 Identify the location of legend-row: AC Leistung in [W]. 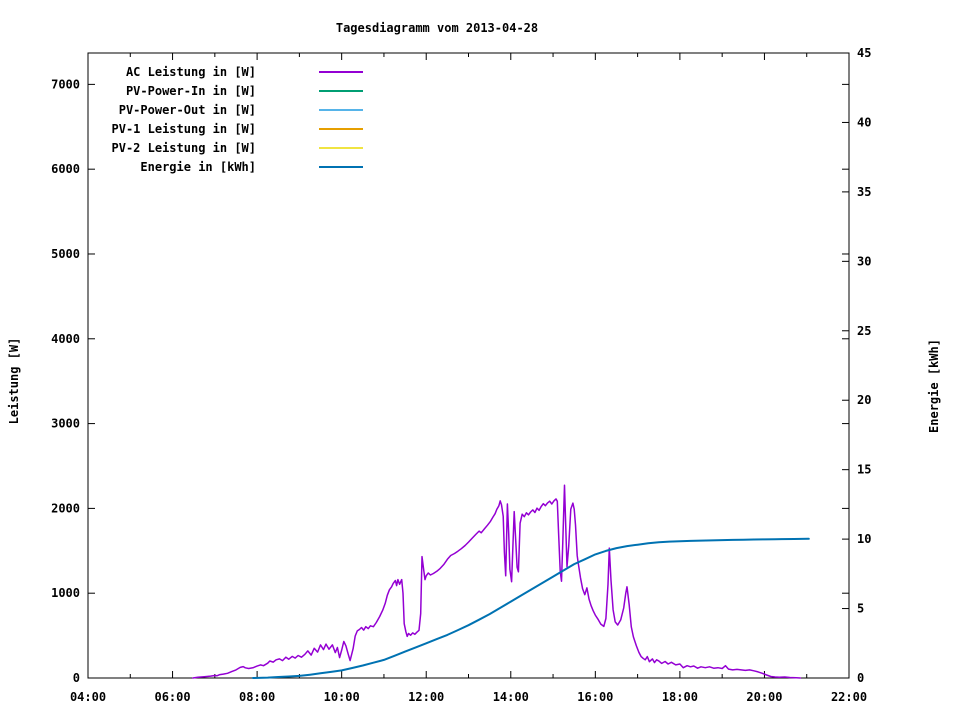
(225, 71).